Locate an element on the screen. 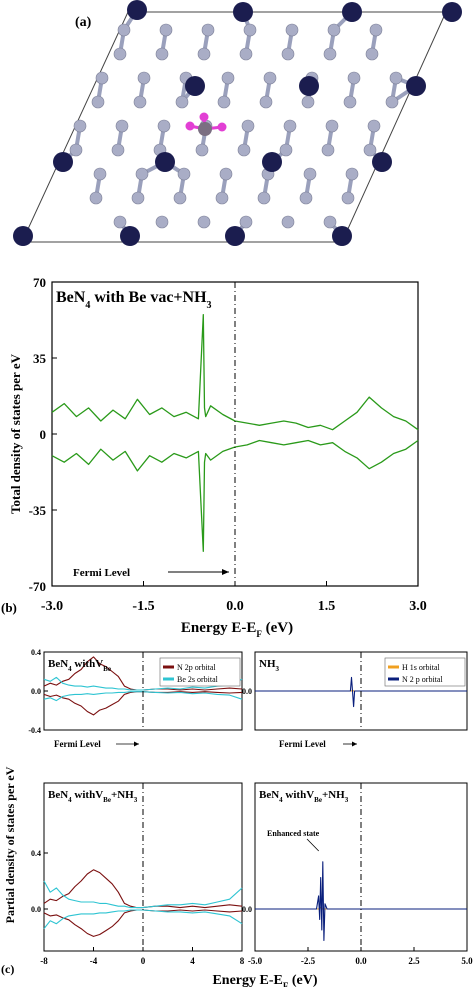 This screenshot has height=987, width=474. x-tick-label: 3.0 is located at coordinates (418, 606).